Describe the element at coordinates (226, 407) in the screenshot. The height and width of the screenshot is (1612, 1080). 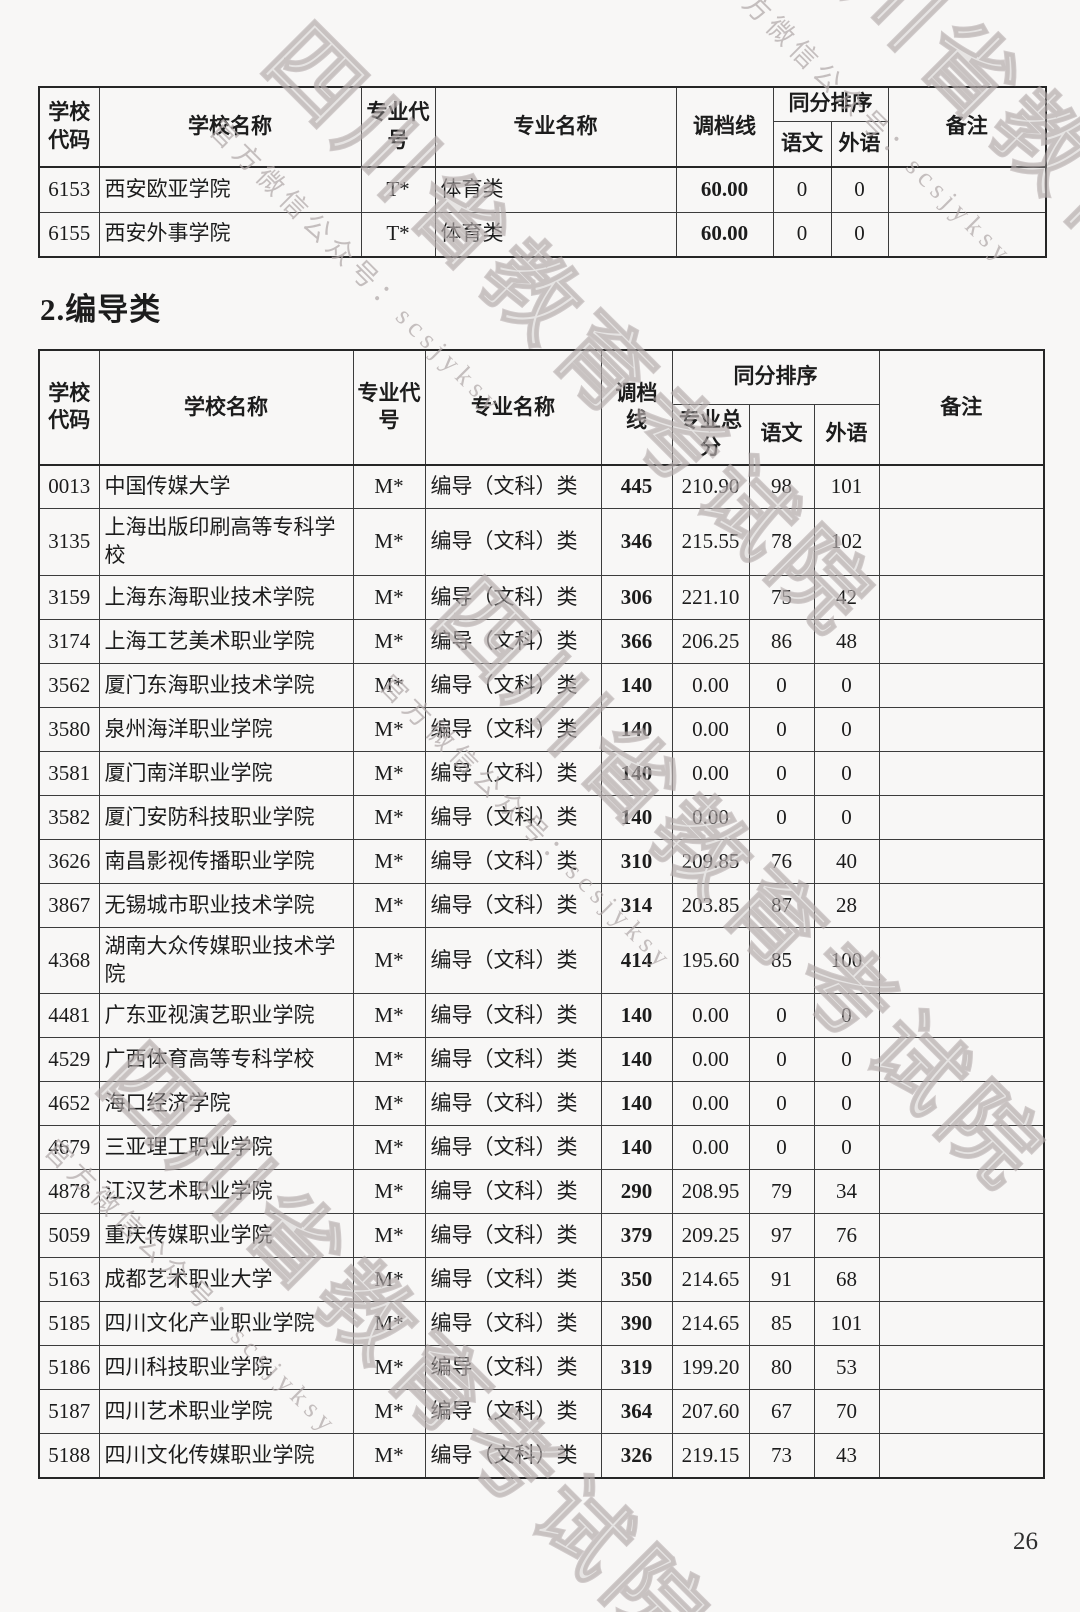
I see `header-school-name: 学校名称` at that location.